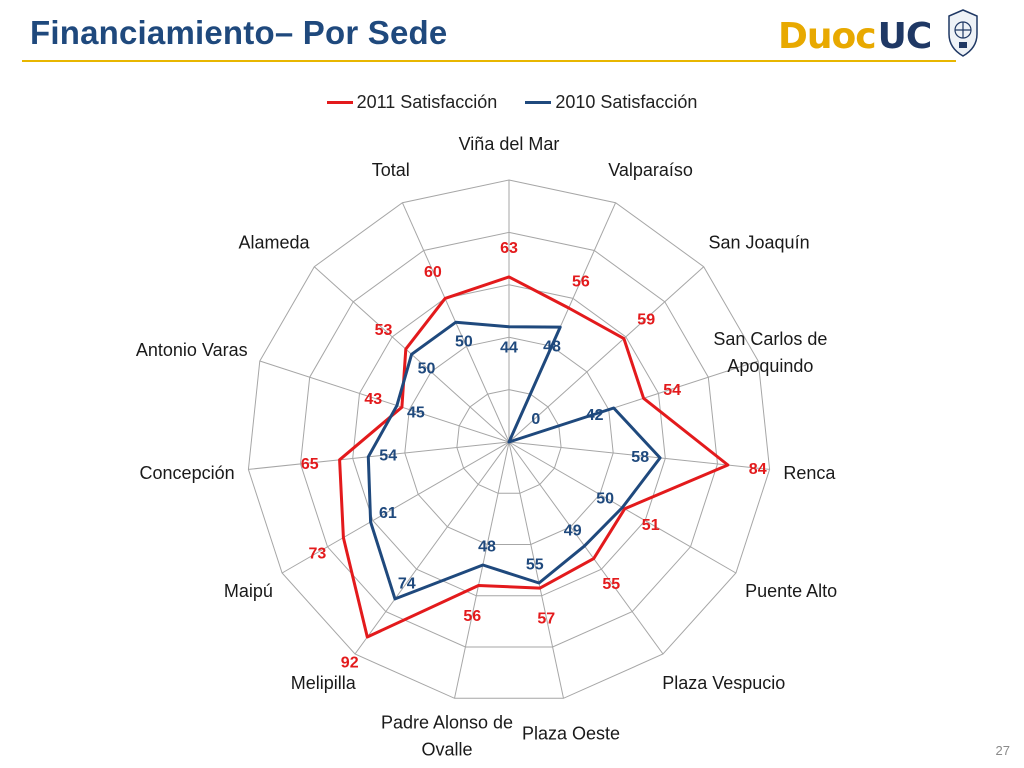 This screenshot has height=768, width=1024. What do you see at coordinates (650, 170) in the screenshot?
I see `category-label: Valparaíso` at bounding box center [650, 170].